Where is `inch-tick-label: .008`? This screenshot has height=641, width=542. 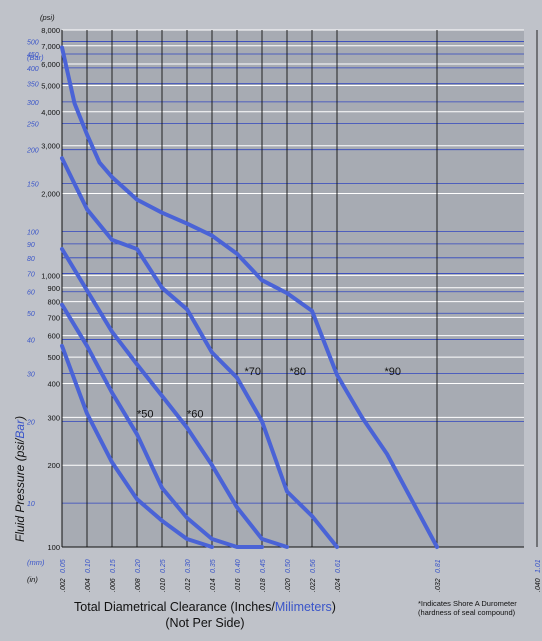
inch-tick-label: .008 is located at coordinates (138, 585).